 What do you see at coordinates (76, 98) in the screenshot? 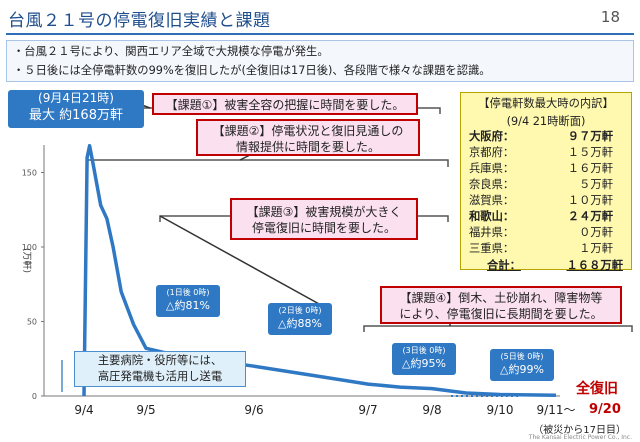
I see `peak-label-line1: (9月4日21時)` at bounding box center [76, 98].